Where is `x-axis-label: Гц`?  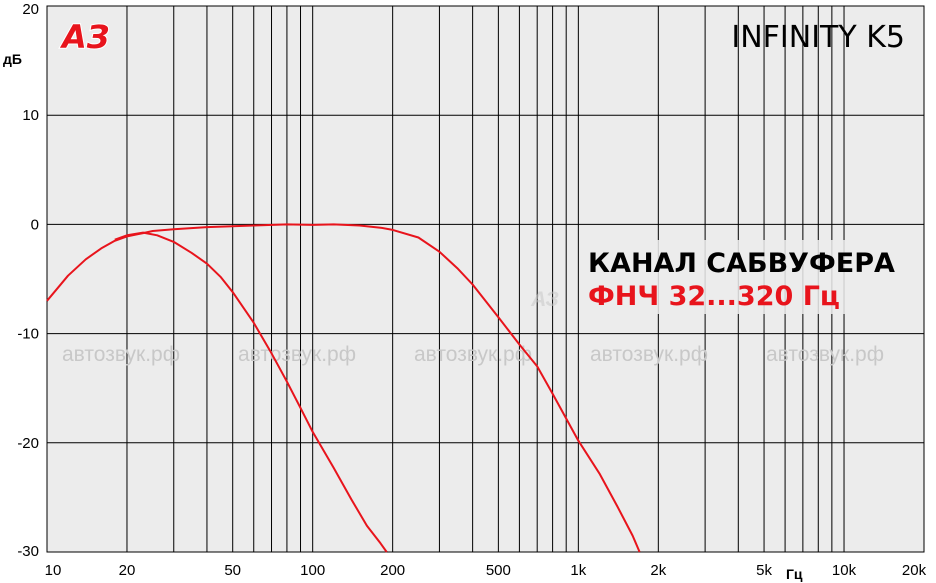
x-axis-label: Гц is located at coordinates (794, 574).